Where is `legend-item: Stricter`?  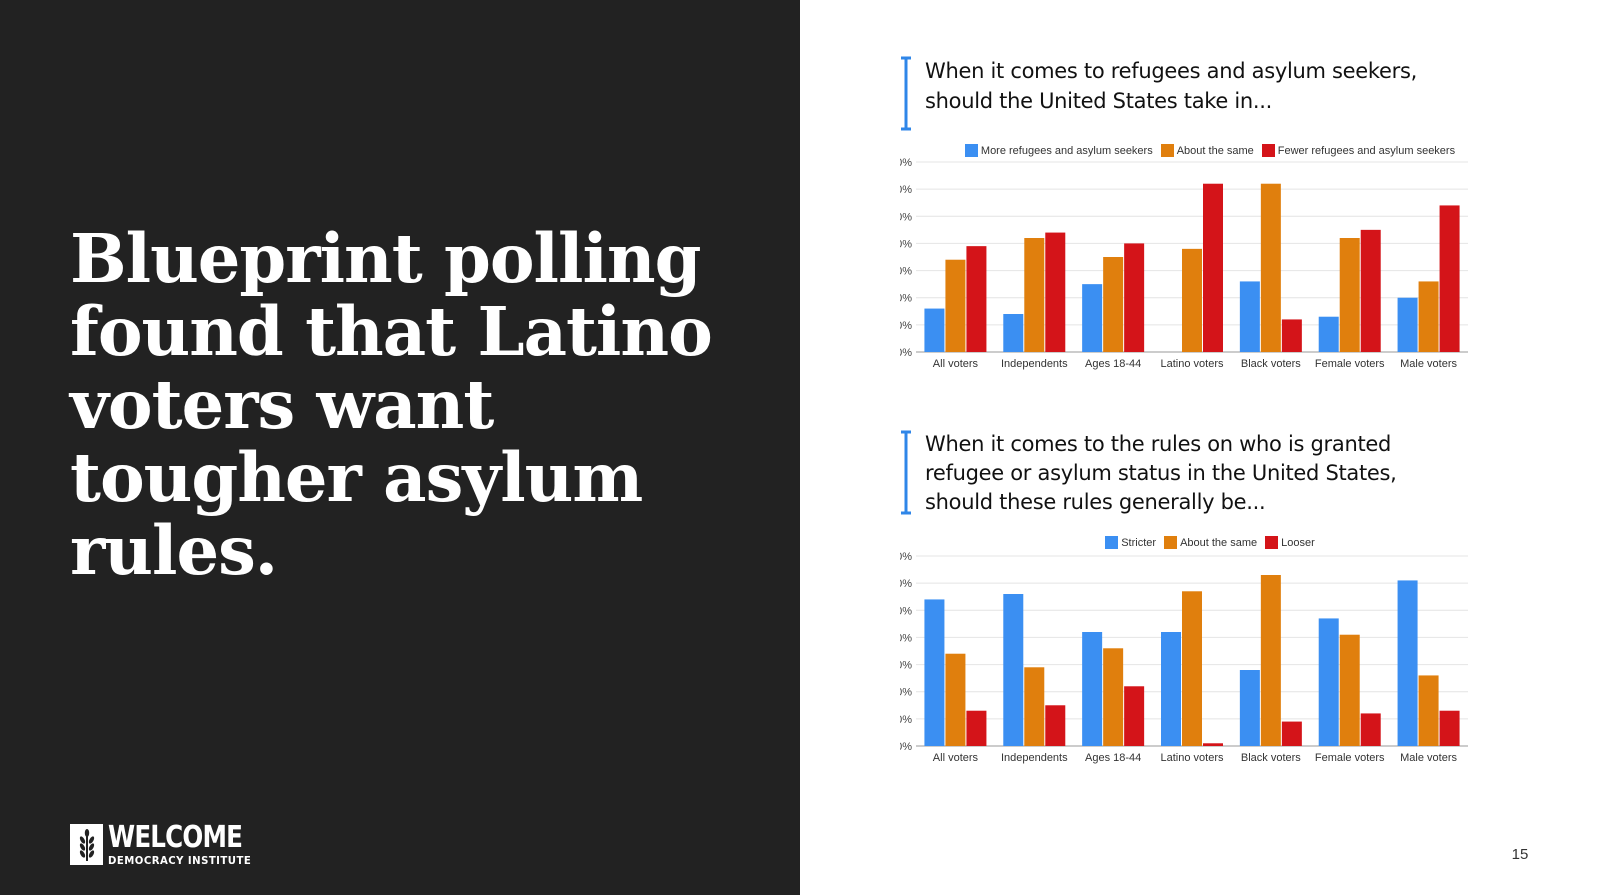
legend-item: Stricter is located at coordinates (1130, 542).